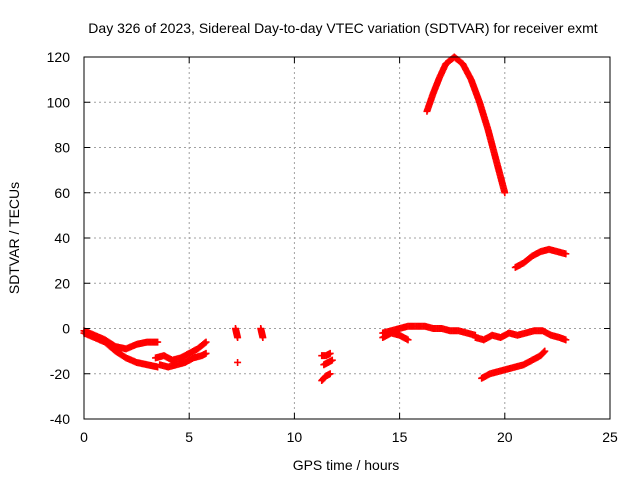  What do you see at coordinates (62, 193) in the screenshot?
I see `y-tick-label: 60` at bounding box center [62, 193].